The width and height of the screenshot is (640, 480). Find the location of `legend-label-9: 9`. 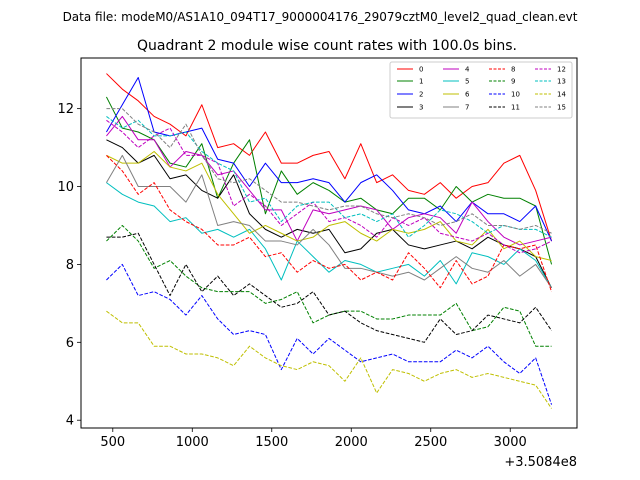

legend-label-9: 9 is located at coordinates (513, 82).